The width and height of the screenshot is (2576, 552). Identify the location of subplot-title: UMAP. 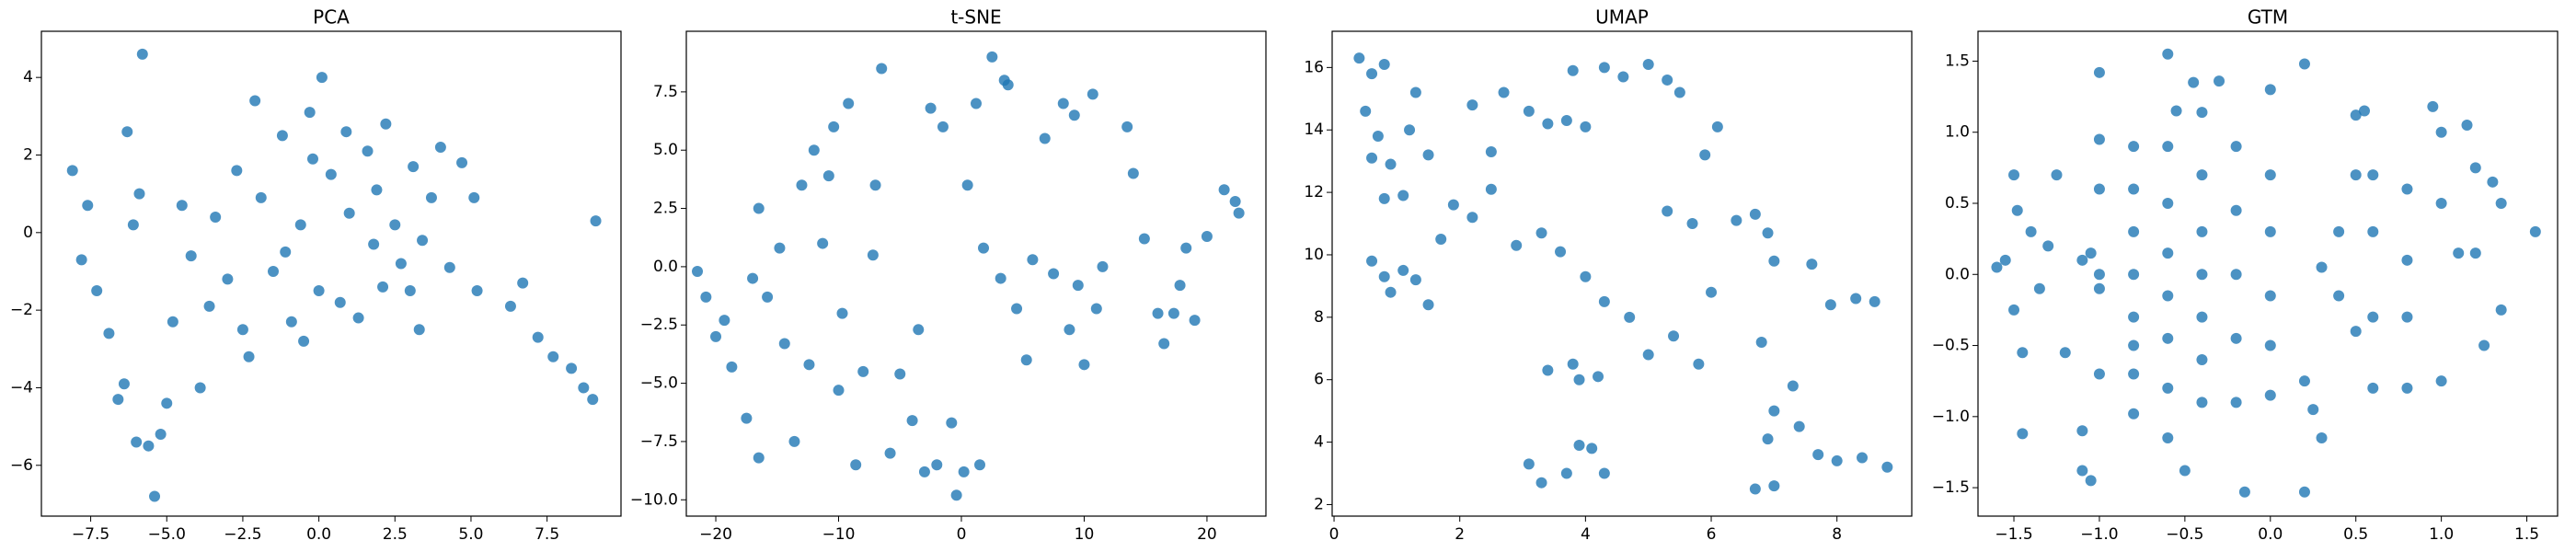
(1622, 17).